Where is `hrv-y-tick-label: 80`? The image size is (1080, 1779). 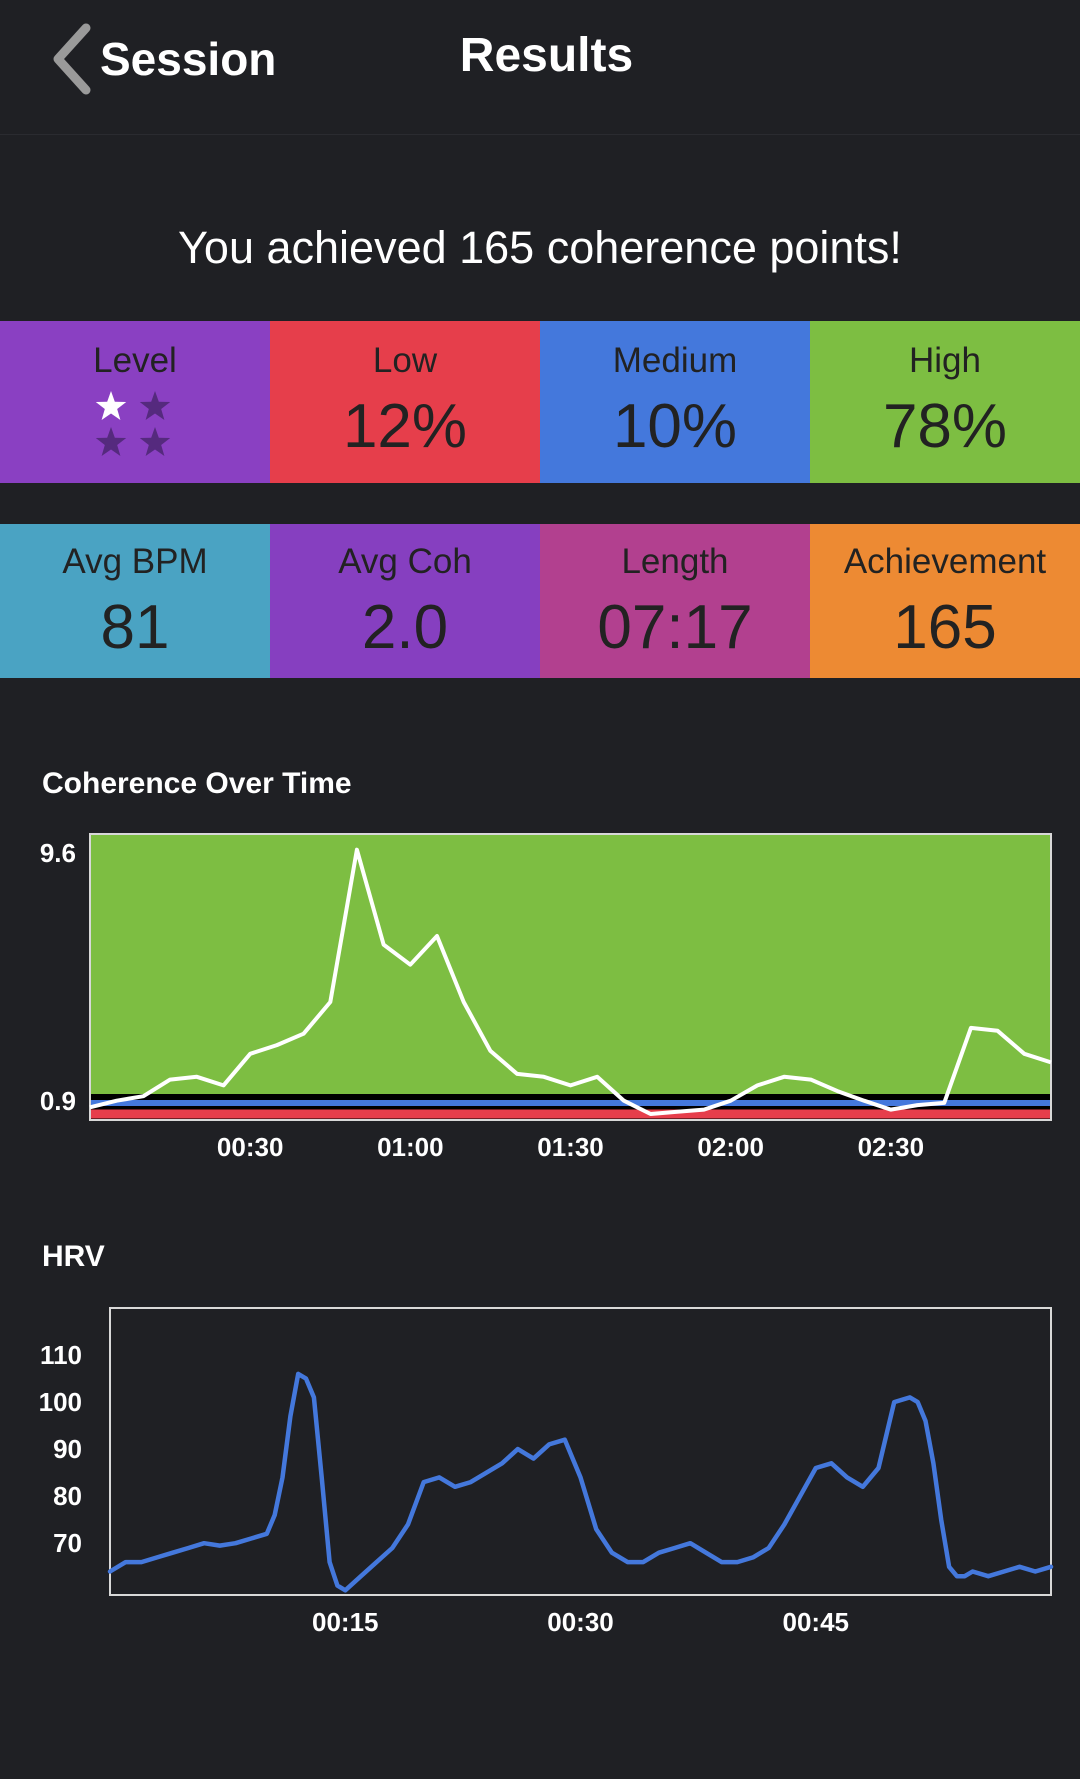 hrv-y-tick-label: 80 is located at coordinates (67, 1496).